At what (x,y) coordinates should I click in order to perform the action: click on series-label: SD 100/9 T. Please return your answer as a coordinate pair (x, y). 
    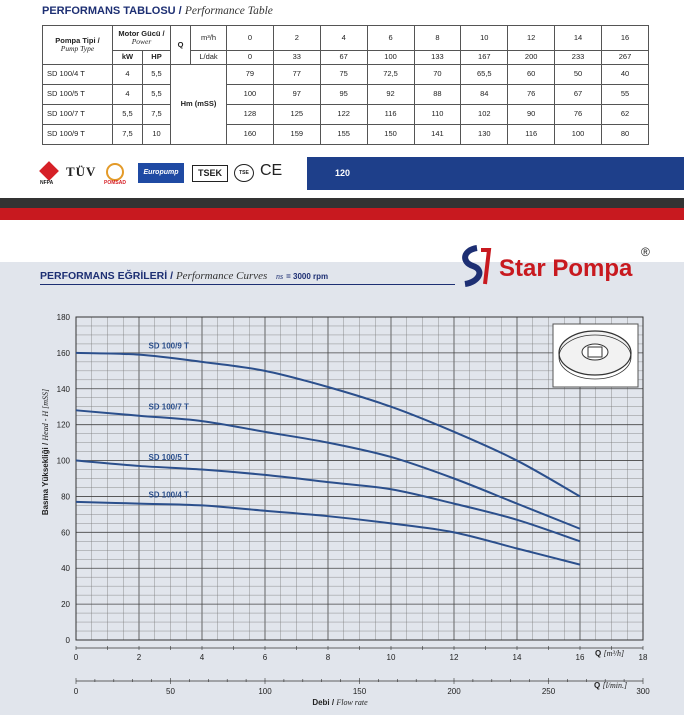
    Looking at the image, I should click on (168, 346).